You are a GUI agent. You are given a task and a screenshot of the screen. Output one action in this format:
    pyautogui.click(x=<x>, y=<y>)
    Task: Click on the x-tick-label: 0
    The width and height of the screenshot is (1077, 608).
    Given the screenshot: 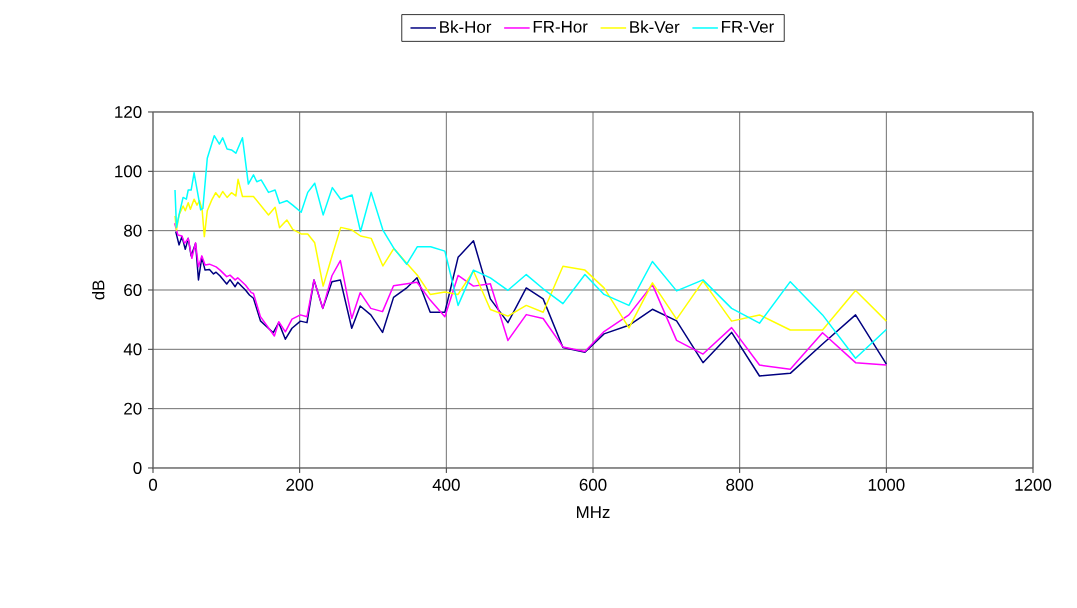 What is the action you would take?
    pyautogui.click(x=153, y=484)
    